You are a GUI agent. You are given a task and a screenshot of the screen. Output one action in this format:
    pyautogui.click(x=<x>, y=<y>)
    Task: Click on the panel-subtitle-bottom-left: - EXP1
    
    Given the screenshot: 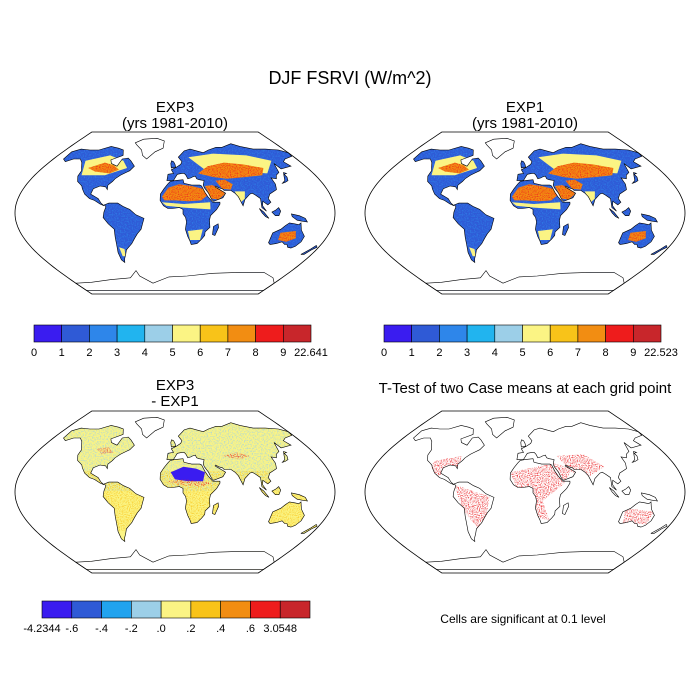 What is the action you would take?
    pyautogui.click(x=175, y=401)
    